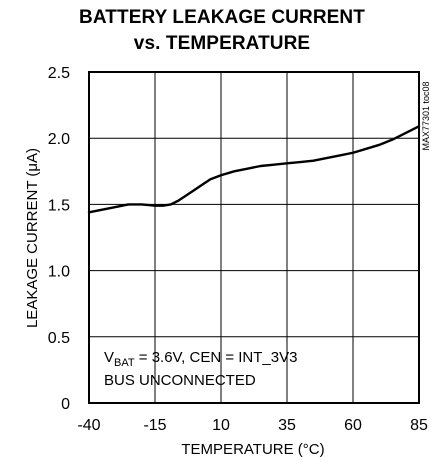 The height and width of the screenshot is (462, 431). Describe the element at coordinates (109, 357) in the screenshot. I see `annotation-vbat-main: V` at that location.